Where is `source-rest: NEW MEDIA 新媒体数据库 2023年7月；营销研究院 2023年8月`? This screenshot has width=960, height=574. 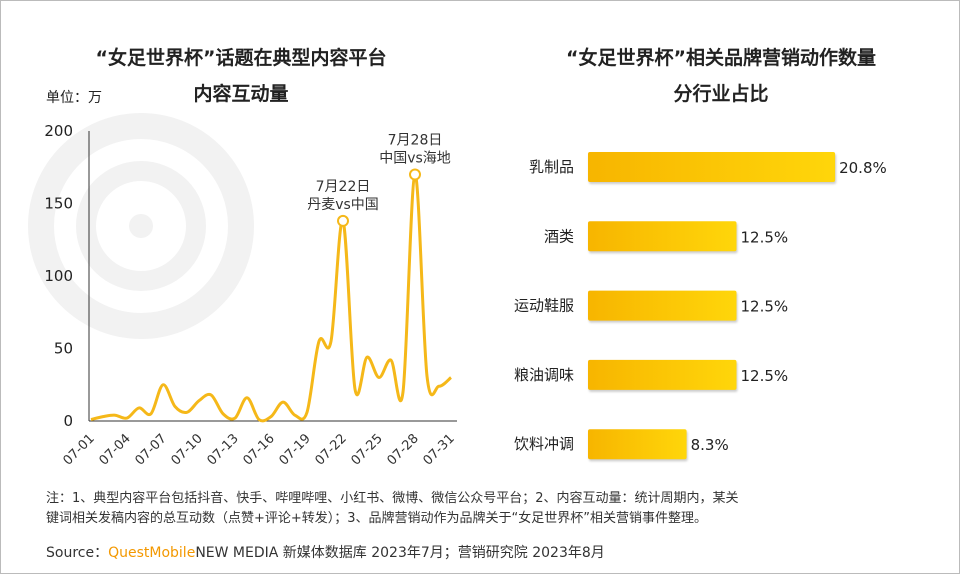 source-rest: NEW MEDIA 新媒体数据库 2023年7月；营销研究院 2023年8月 is located at coordinates (400, 553).